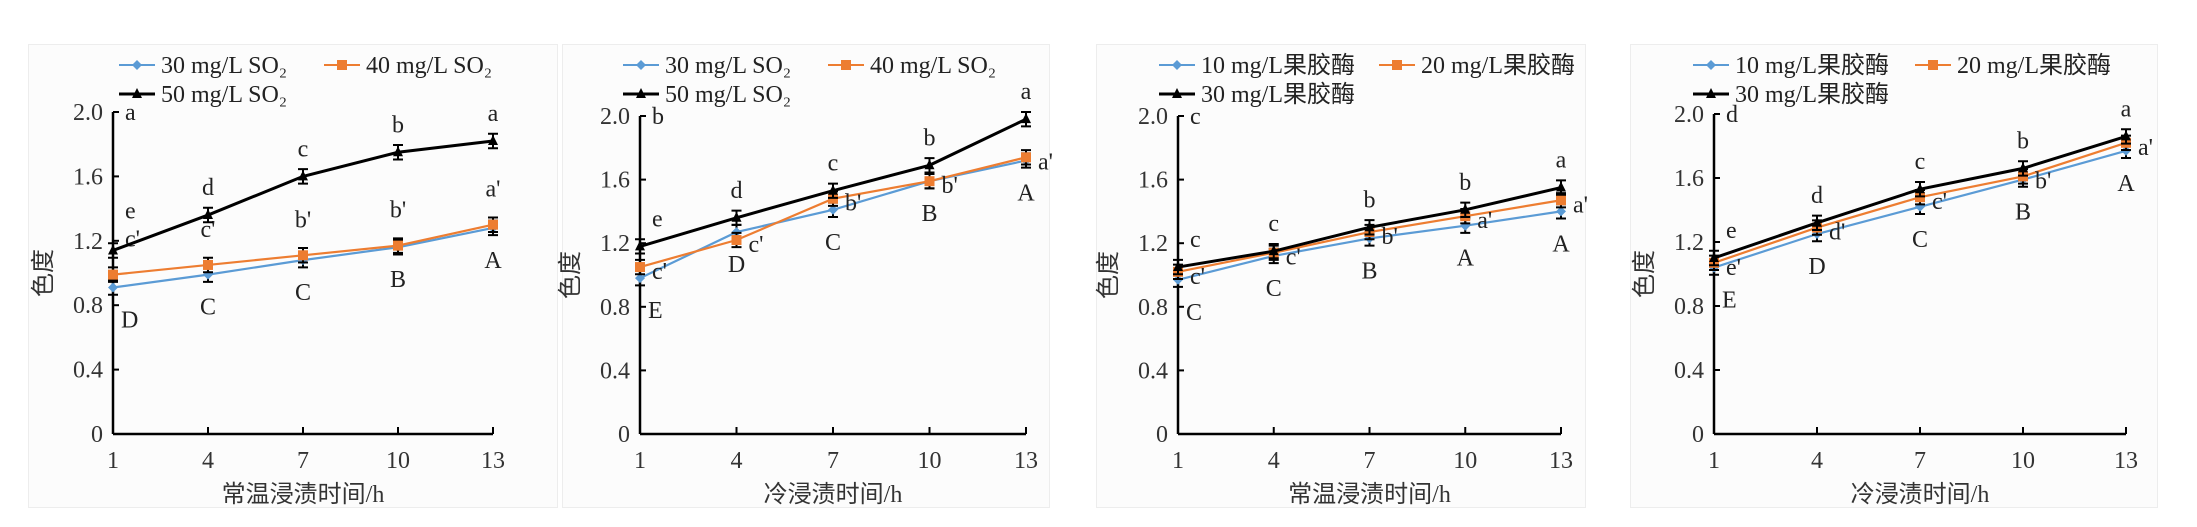 This screenshot has height=527, width=2197. What do you see at coordinates (224, 95) in the screenshot?
I see `legend-label-3: 50 mg/L SO₂` at bounding box center [224, 95].